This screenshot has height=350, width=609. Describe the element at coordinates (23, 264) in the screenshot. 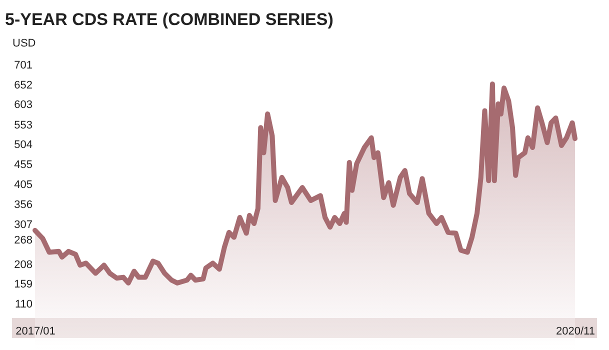

I see `y-tick-label: 208` at that location.